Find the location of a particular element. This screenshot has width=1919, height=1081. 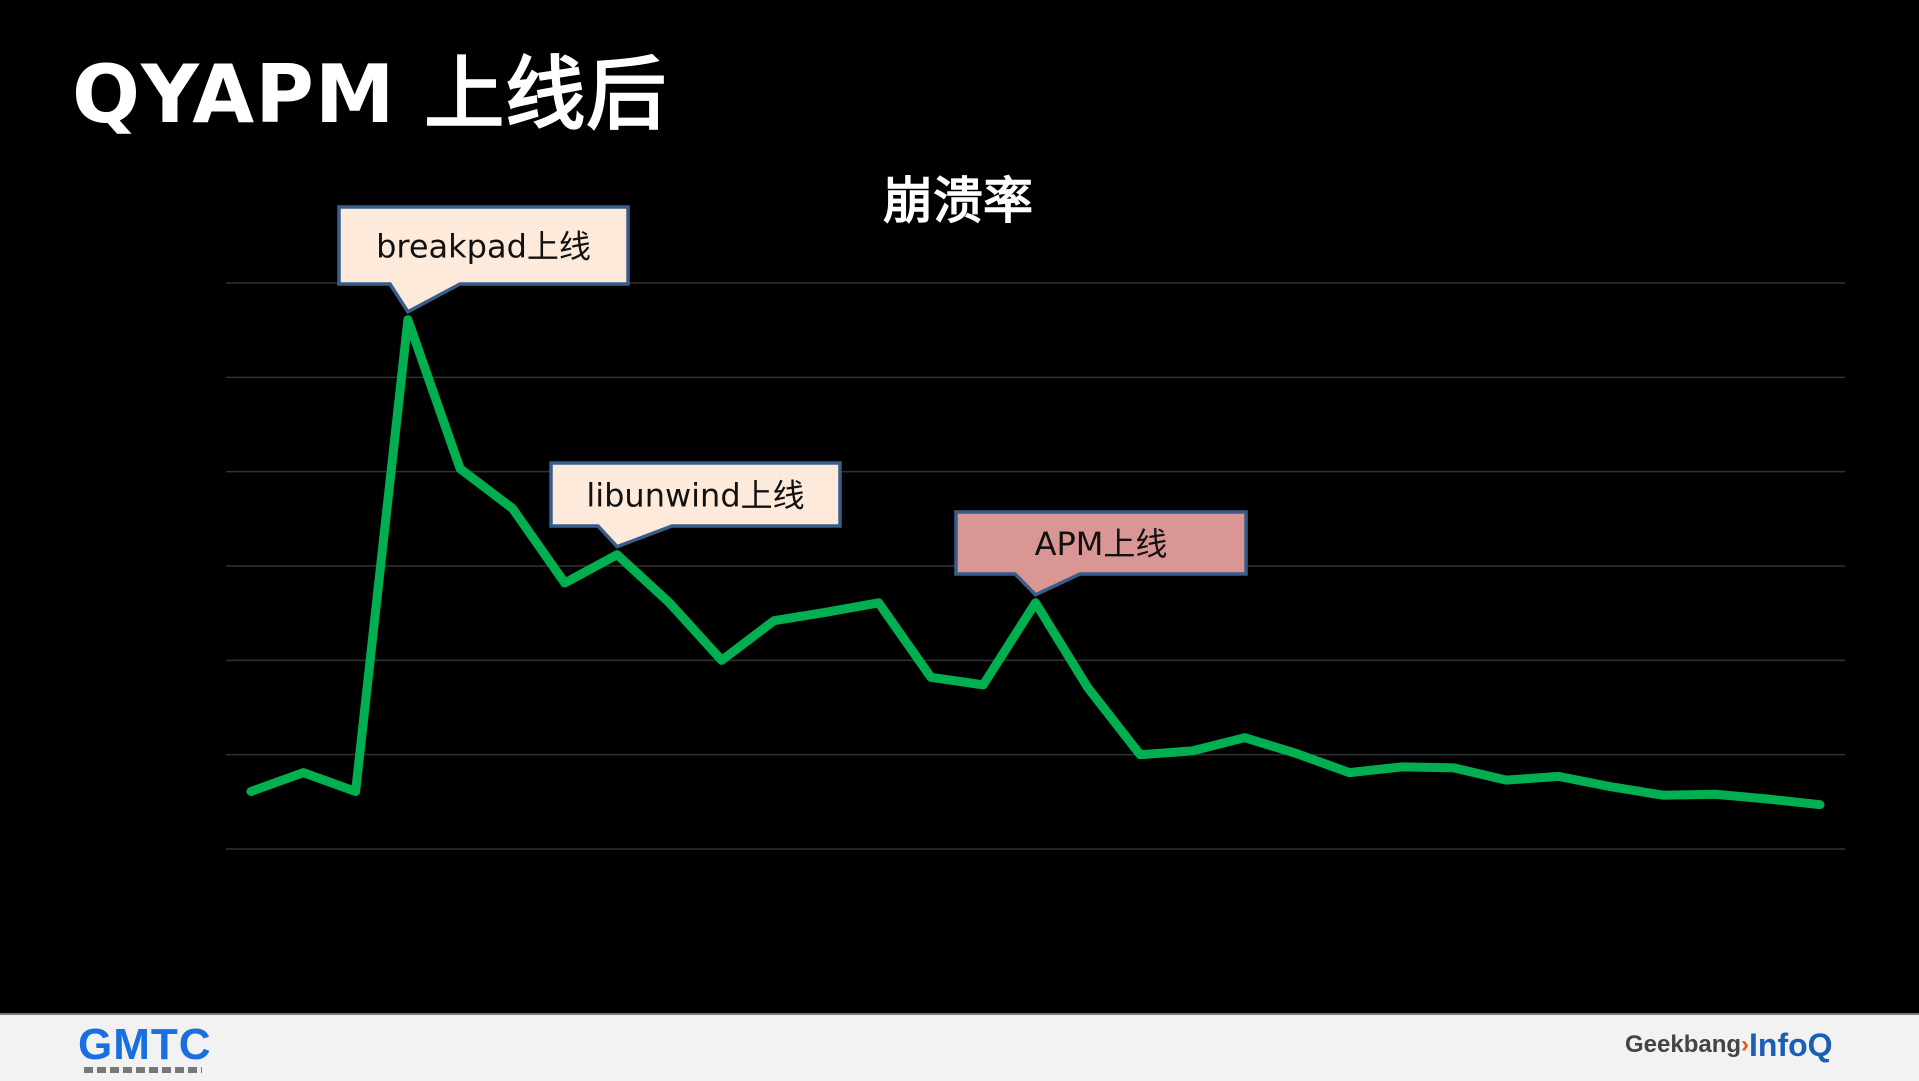

callout-1: breakpad上线 is located at coordinates (483, 259).